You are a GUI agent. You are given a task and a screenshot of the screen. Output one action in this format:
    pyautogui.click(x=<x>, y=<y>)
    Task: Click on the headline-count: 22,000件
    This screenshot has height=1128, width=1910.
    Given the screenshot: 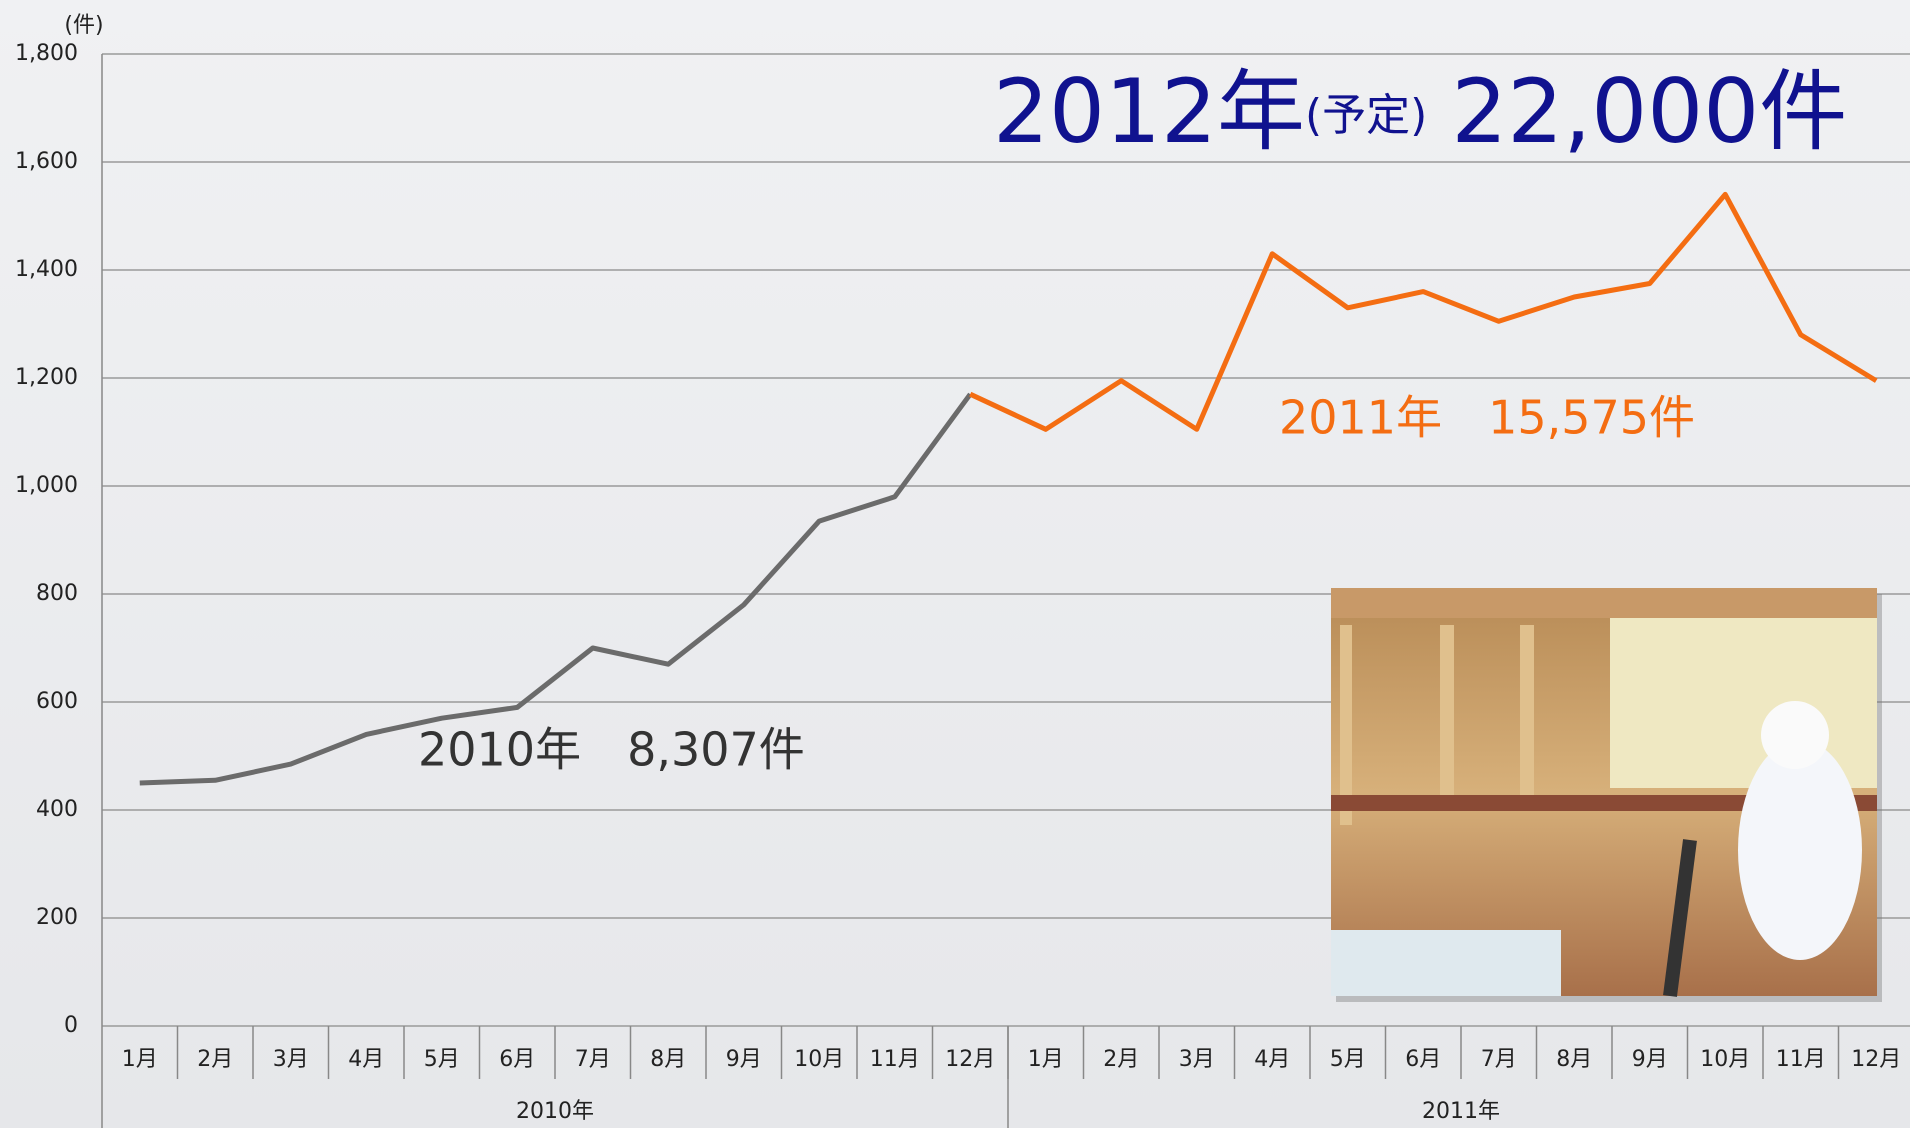 What is the action you would take?
    pyautogui.click(x=1649, y=111)
    